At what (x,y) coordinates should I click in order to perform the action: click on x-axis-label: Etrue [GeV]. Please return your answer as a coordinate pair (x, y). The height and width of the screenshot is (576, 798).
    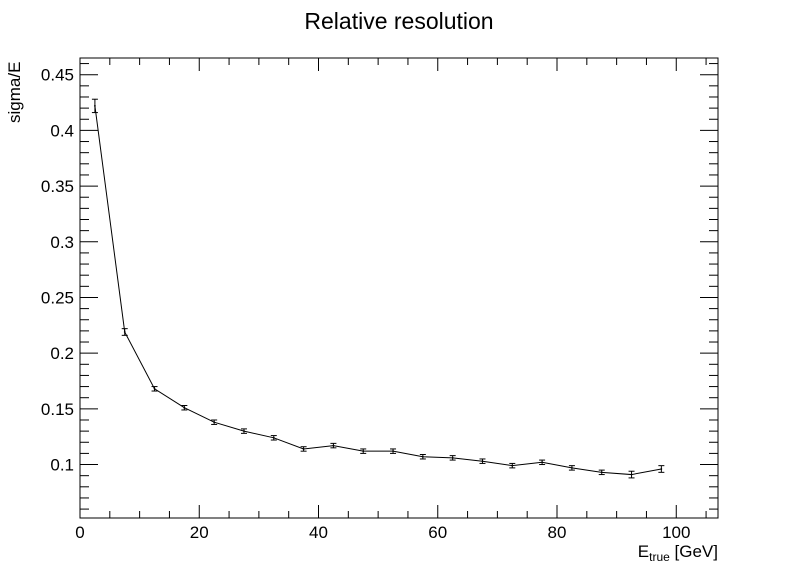
    Looking at the image, I should click on (678, 553).